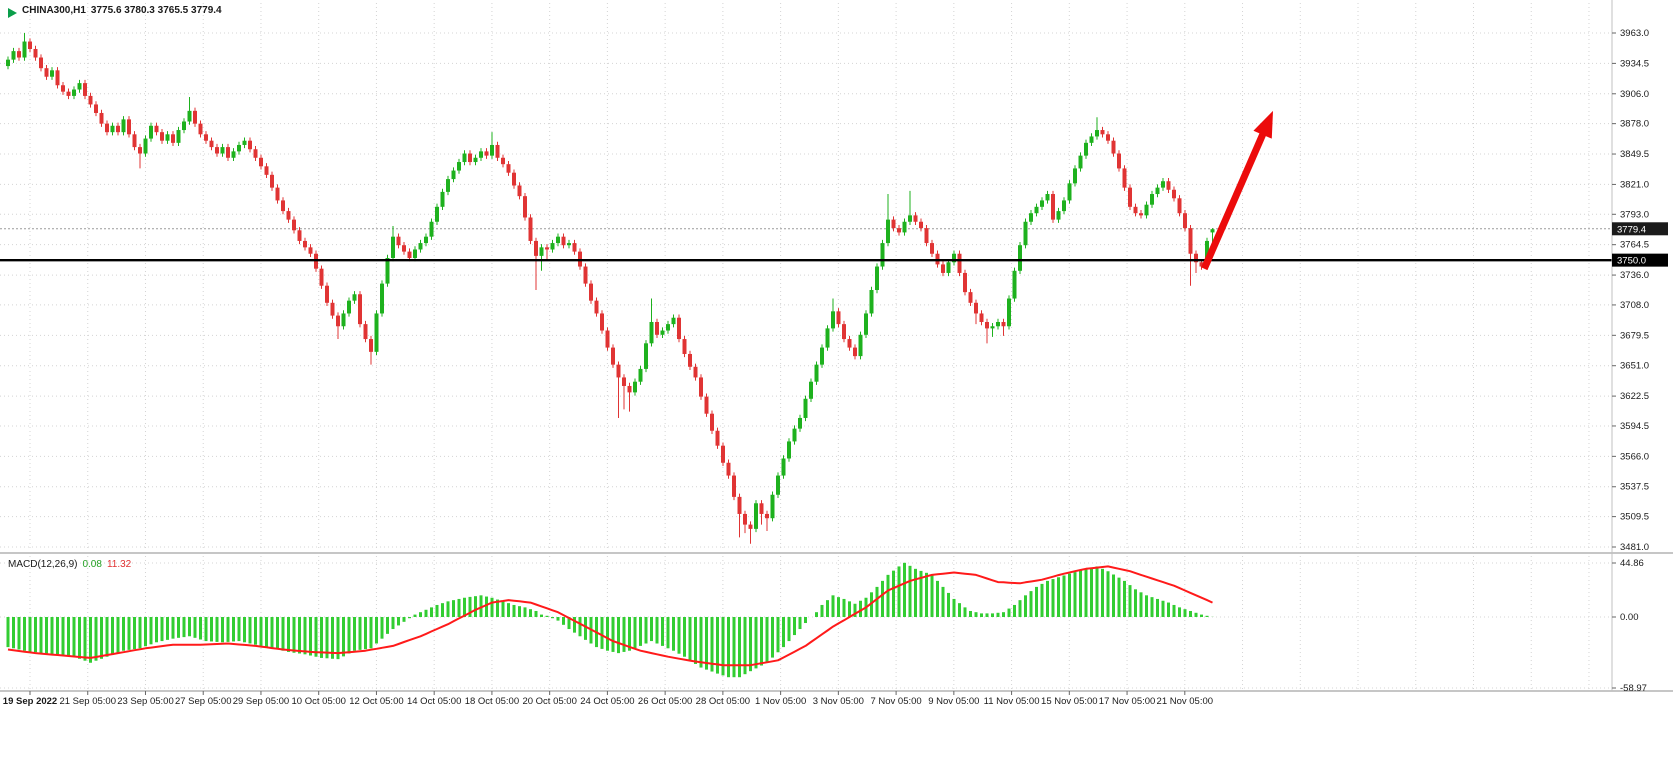 Image resolution: width=1673 pixels, height=760 pixels. I want to click on svg-text: 3594.5, so click(1634, 426).